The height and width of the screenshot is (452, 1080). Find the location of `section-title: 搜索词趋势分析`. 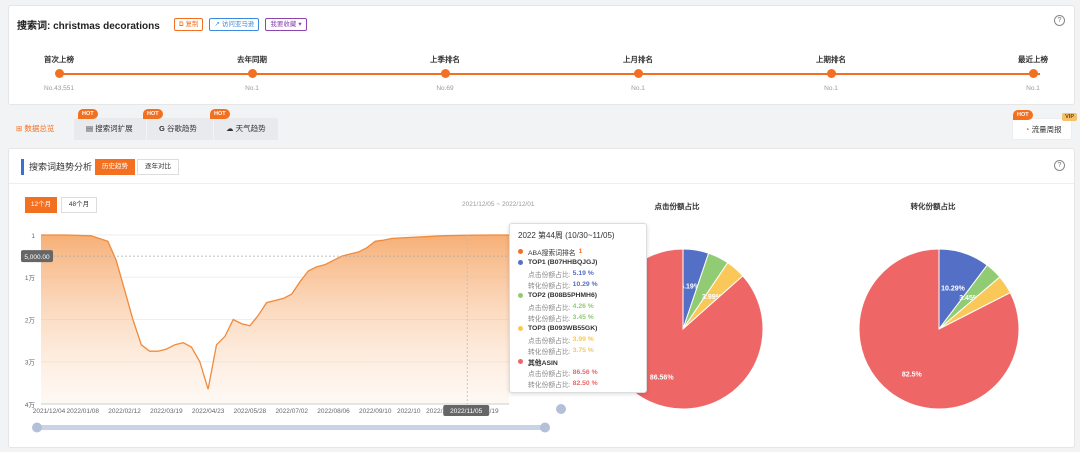

section-title: 搜索词趋势分析 is located at coordinates (61, 167).